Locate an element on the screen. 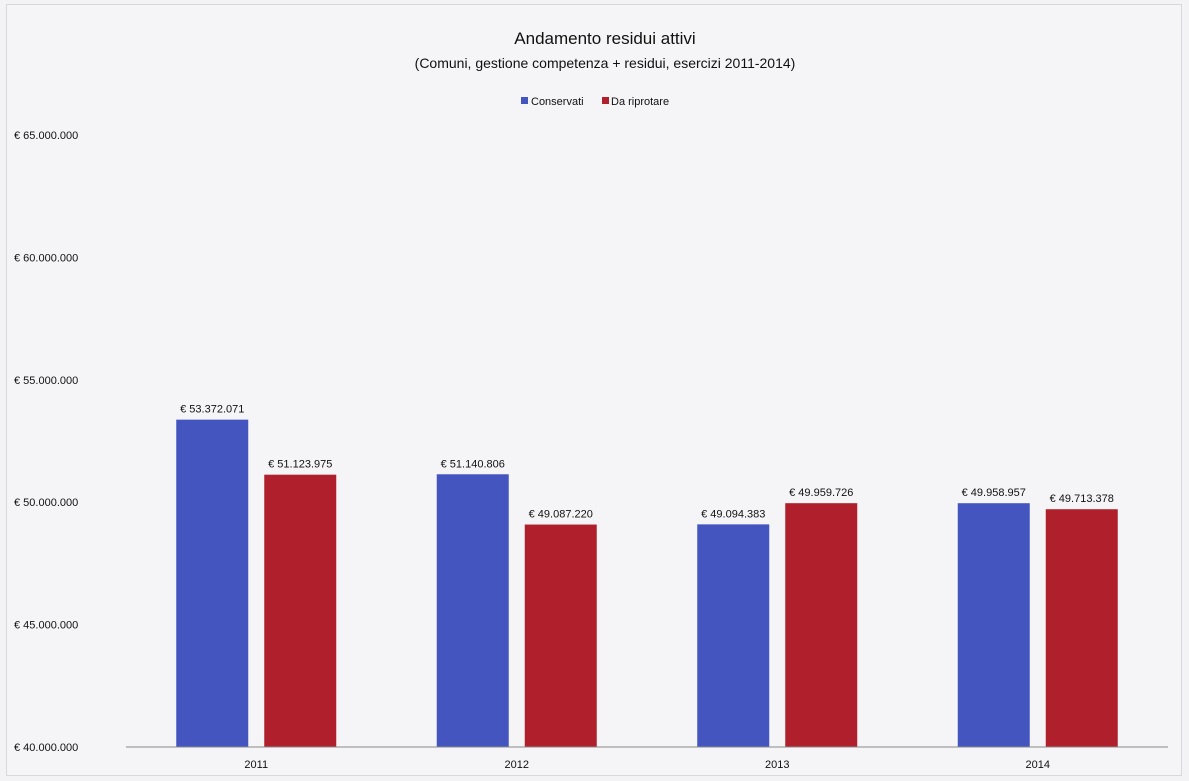  legend-label-da-riprotare: Da riprotare is located at coordinates (640, 102).